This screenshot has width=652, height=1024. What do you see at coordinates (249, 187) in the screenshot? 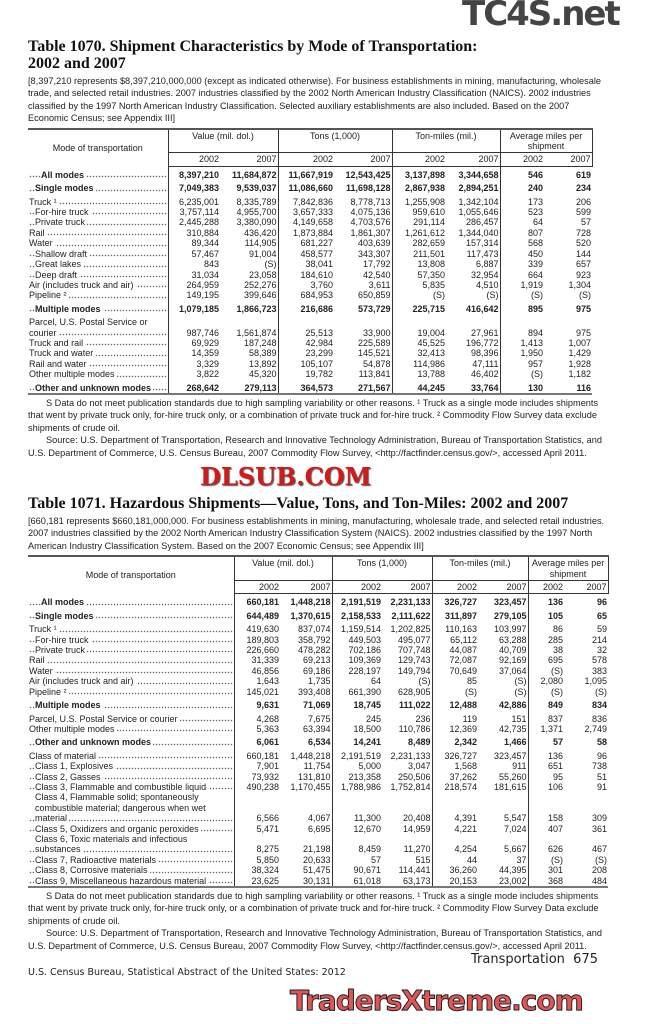
I see `cell-value: 9,539,037` at bounding box center [249, 187].